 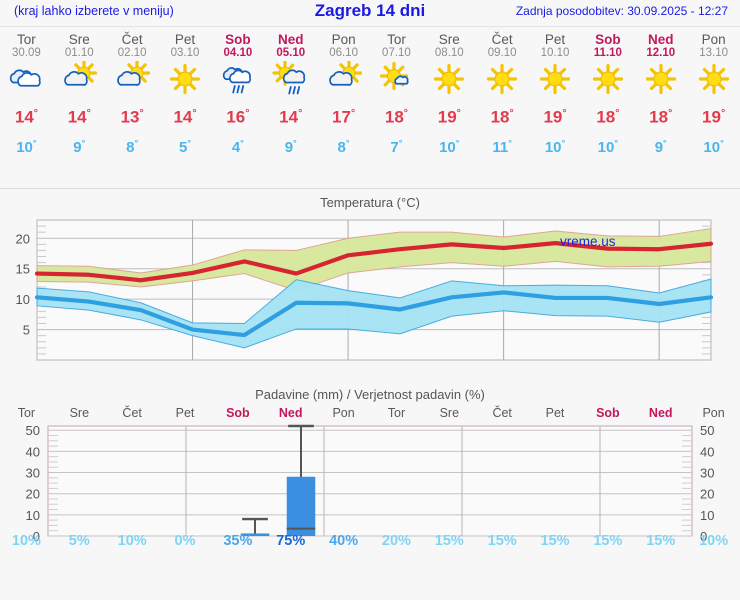 I want to click on svg-text: 5, so click(x=26, y=329).